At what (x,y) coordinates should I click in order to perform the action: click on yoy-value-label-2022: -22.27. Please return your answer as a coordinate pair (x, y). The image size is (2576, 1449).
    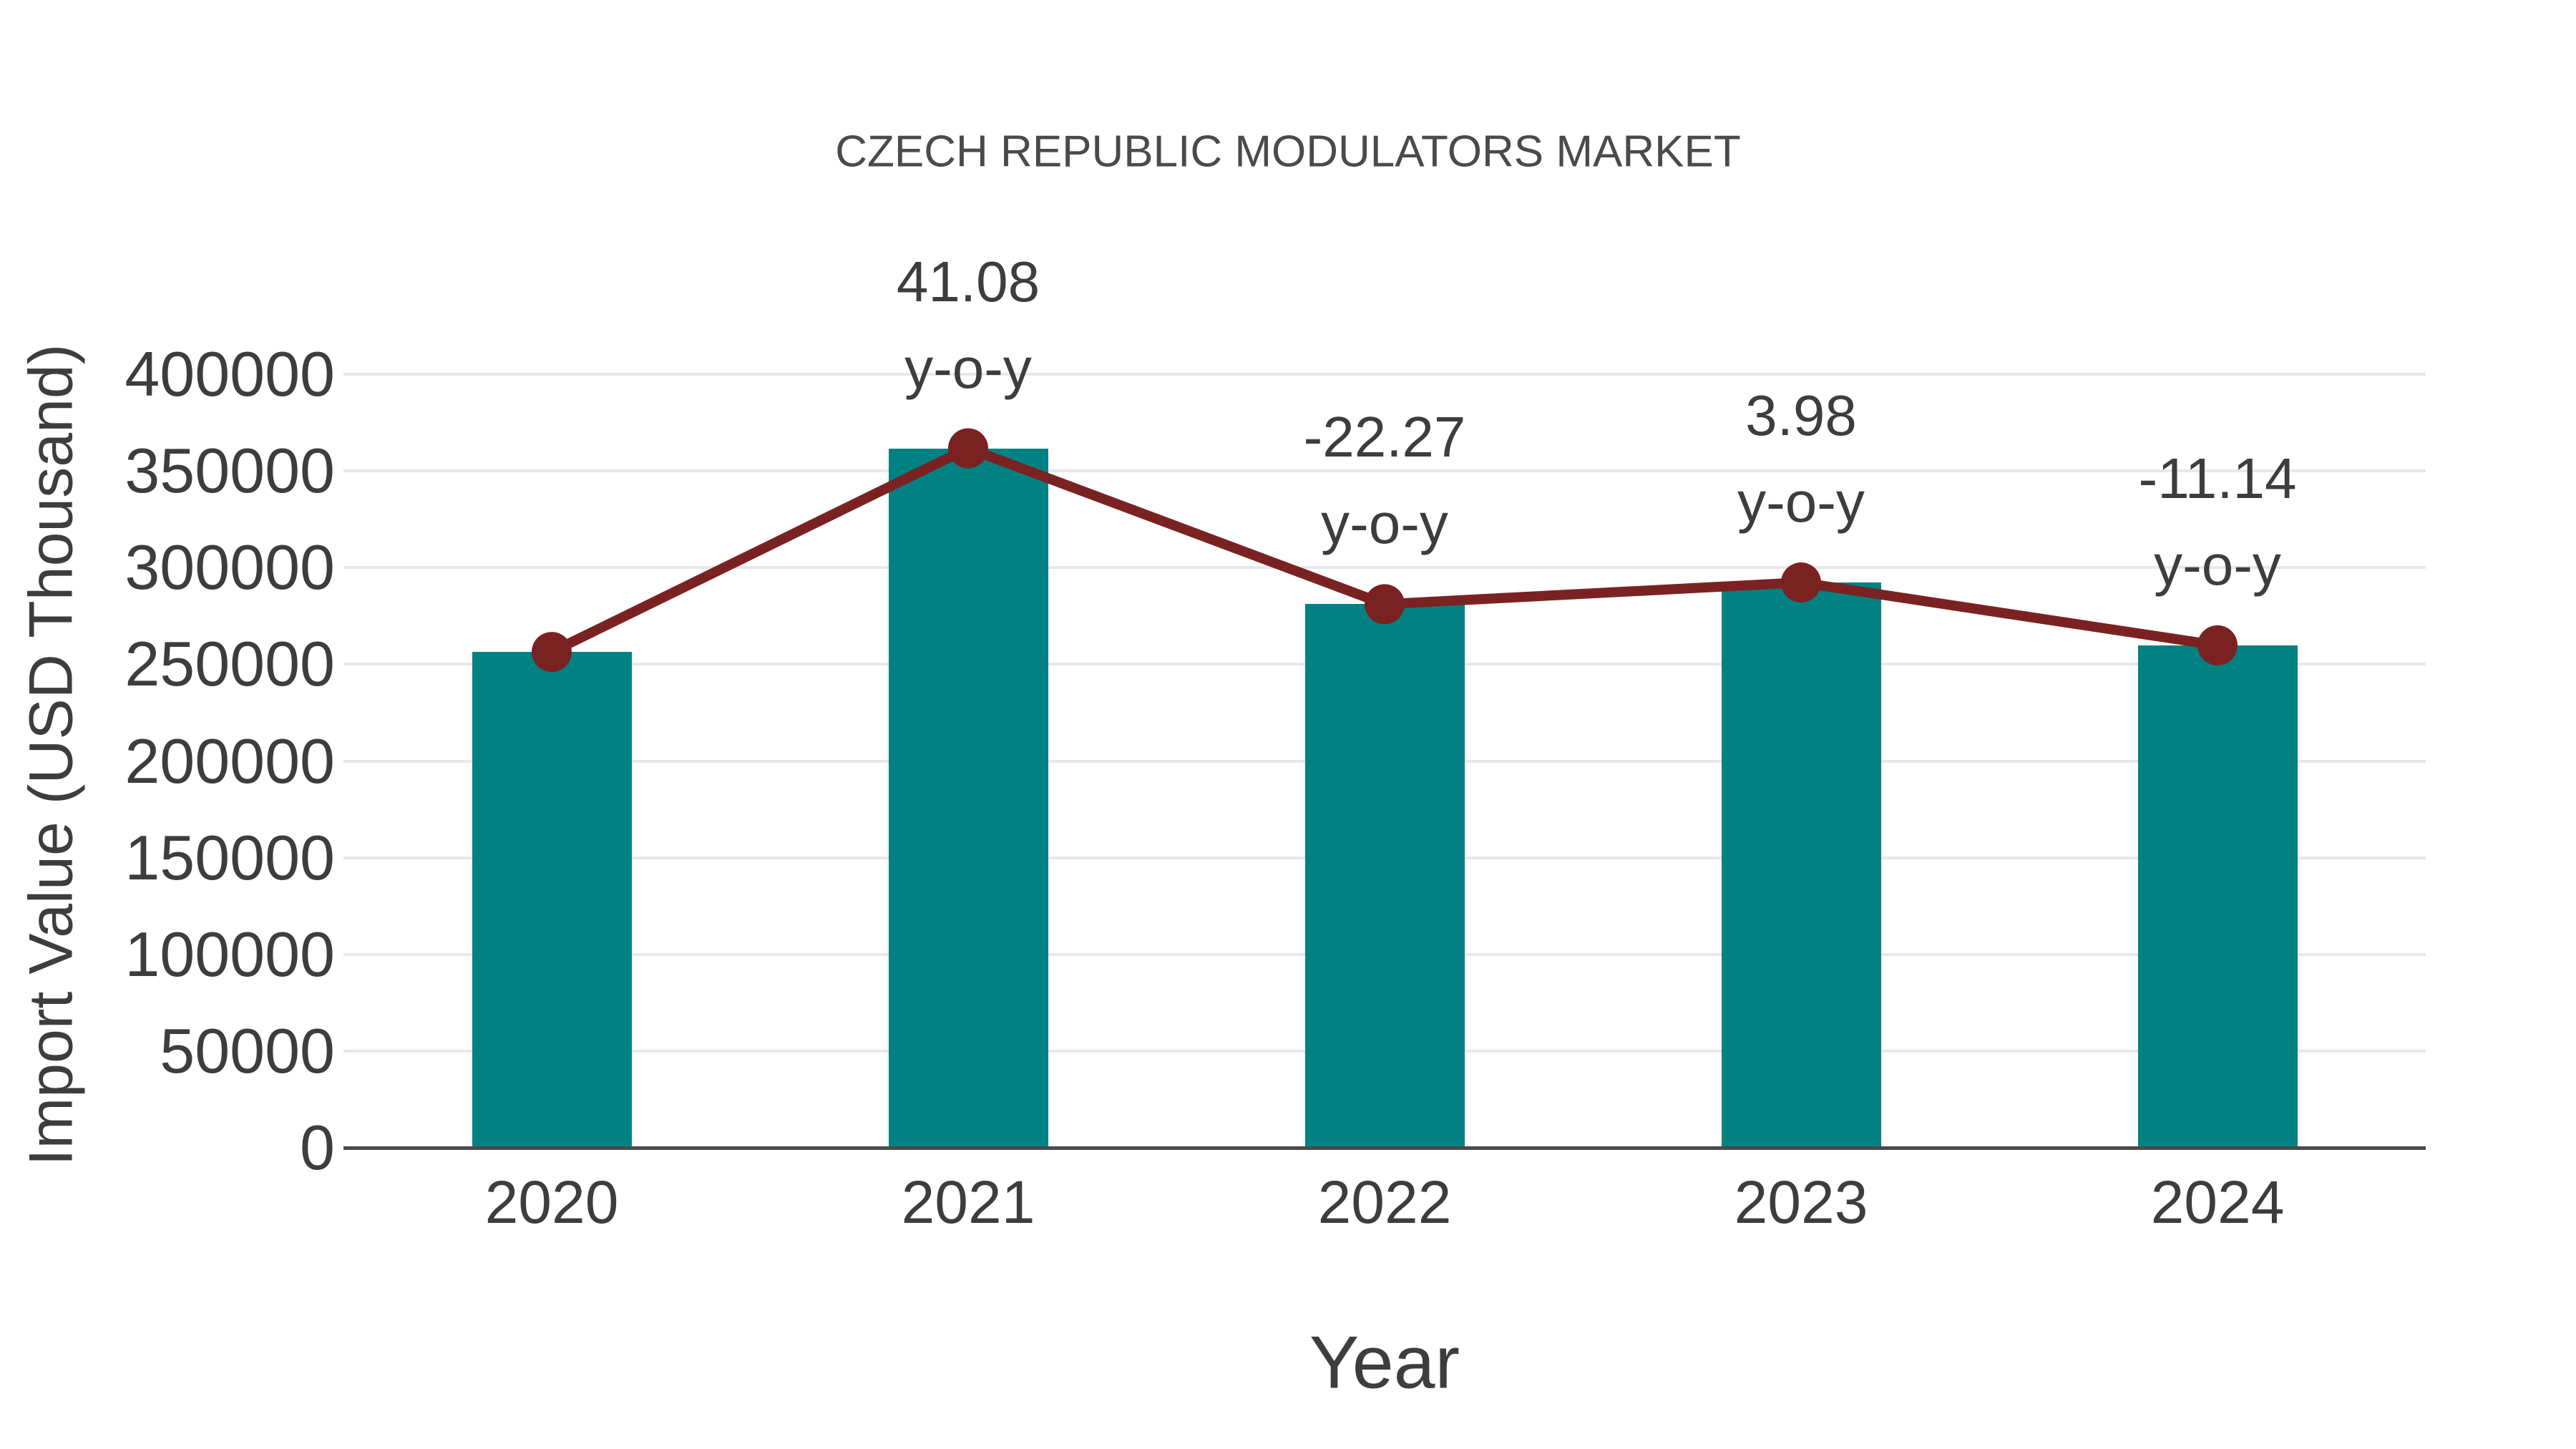
    Looking at the image, I should click on (1384, 437).